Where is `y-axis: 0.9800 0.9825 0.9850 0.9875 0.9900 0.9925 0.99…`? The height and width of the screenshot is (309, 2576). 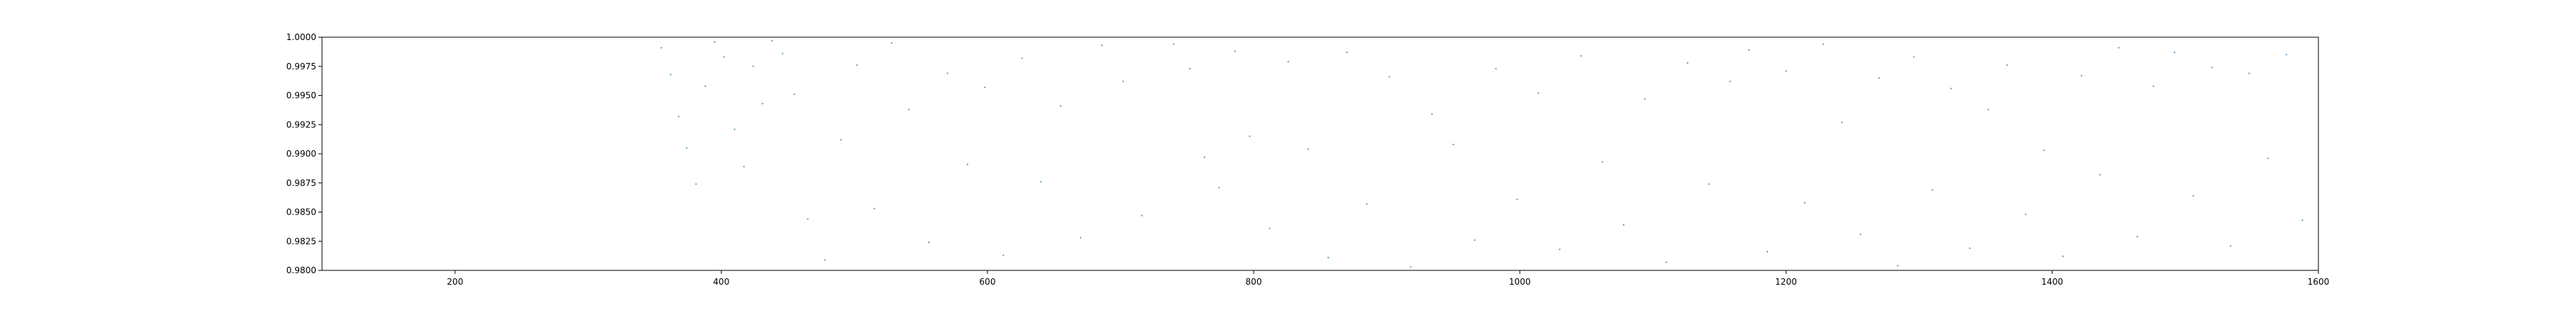
y-axis: 0.9800 0.9825 0.9850 0.9875 0.9900 0.9925 0.99… is located at coordinates (304, 153).